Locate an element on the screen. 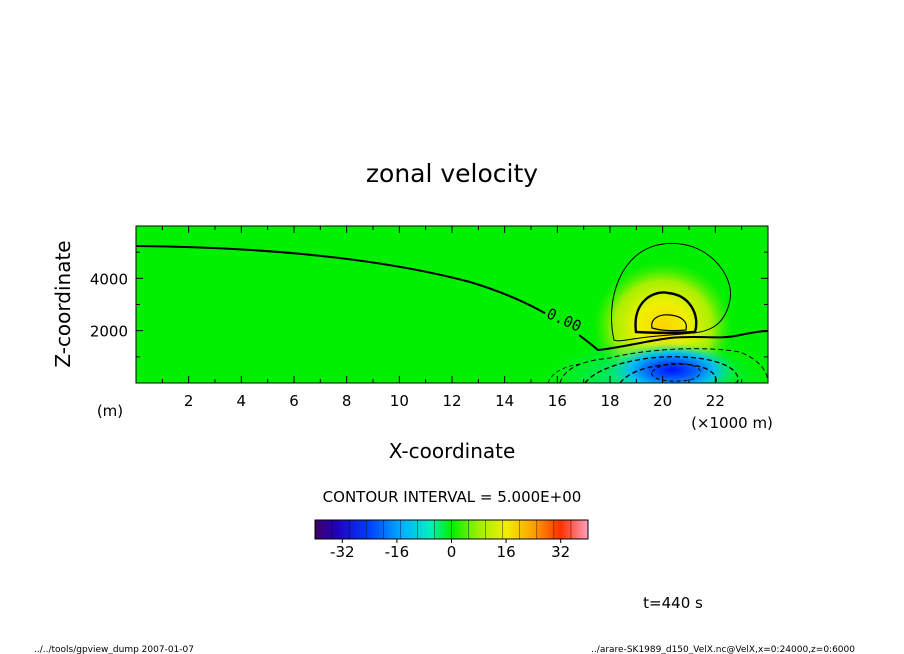  y-unit-label: (m) is located at coordinates (110, 411).